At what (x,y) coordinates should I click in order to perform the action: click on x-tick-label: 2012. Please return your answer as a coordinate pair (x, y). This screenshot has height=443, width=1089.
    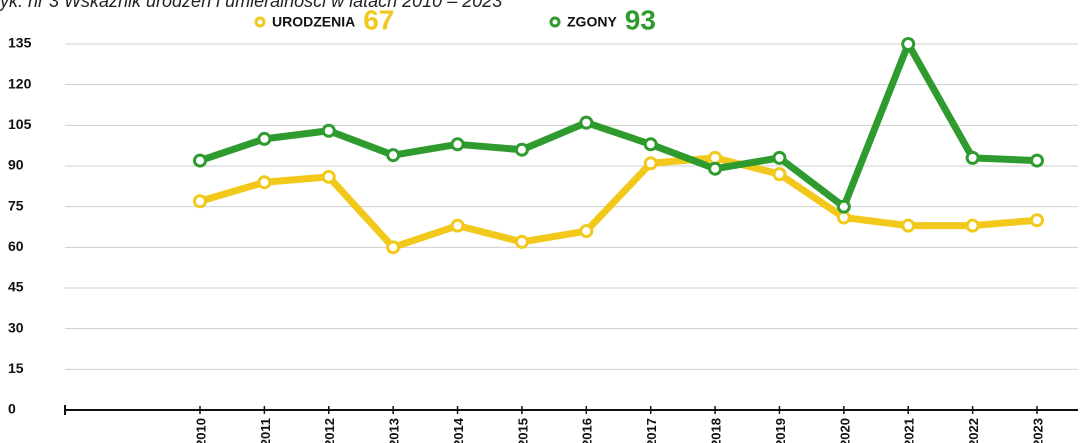
    Looking at the image, I should click on (329, 430).